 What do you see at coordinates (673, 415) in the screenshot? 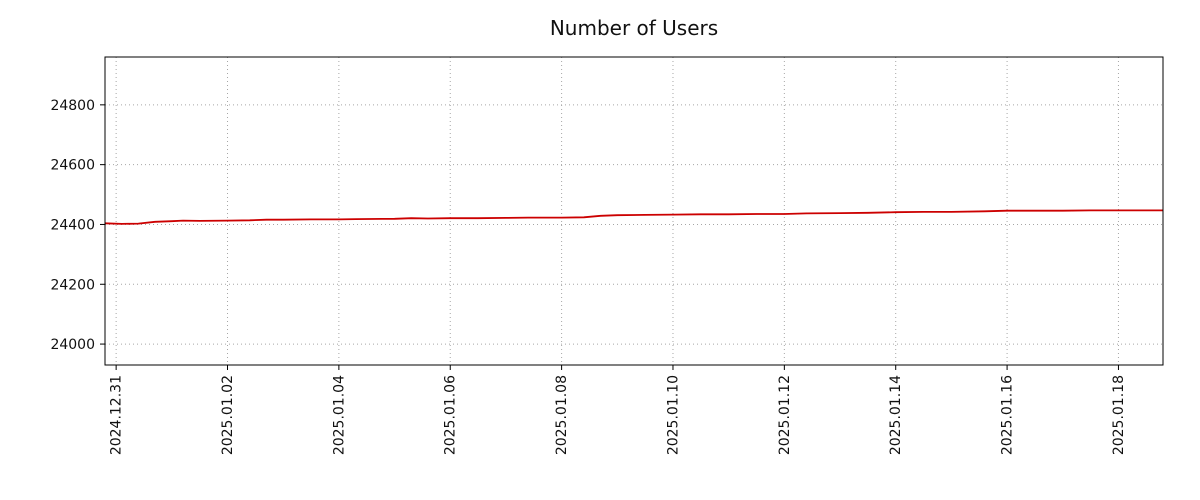
I see `x-tick-label: 2025.01.10` at bounding box center [673, 415].